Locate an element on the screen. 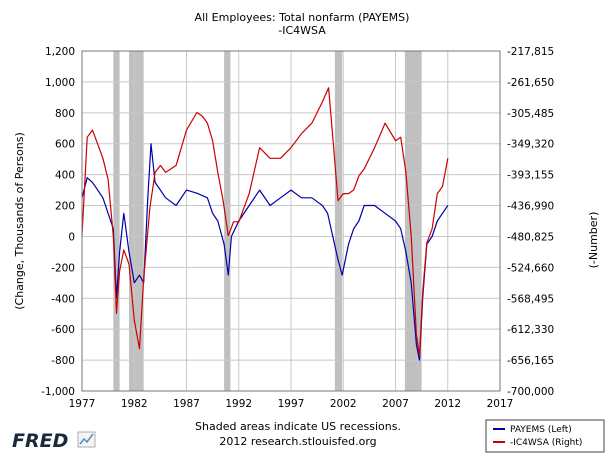  y-left-tick-label: -800 is located at coordinates (63, 361).